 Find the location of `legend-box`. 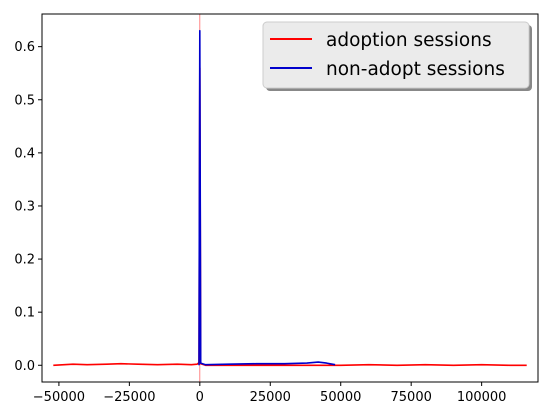

legend-box is located at coordinates (396, 55).